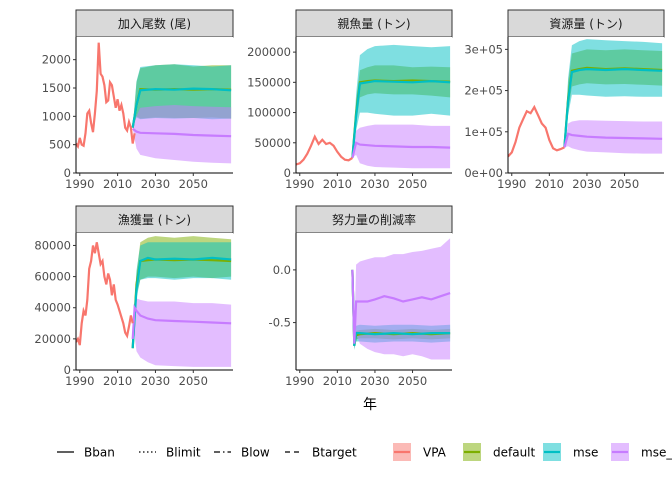 Image resolution: width=672 pixels, height=480 pixels. I want to click on panel-title: 親魚量 (トン), so click(373, 24).